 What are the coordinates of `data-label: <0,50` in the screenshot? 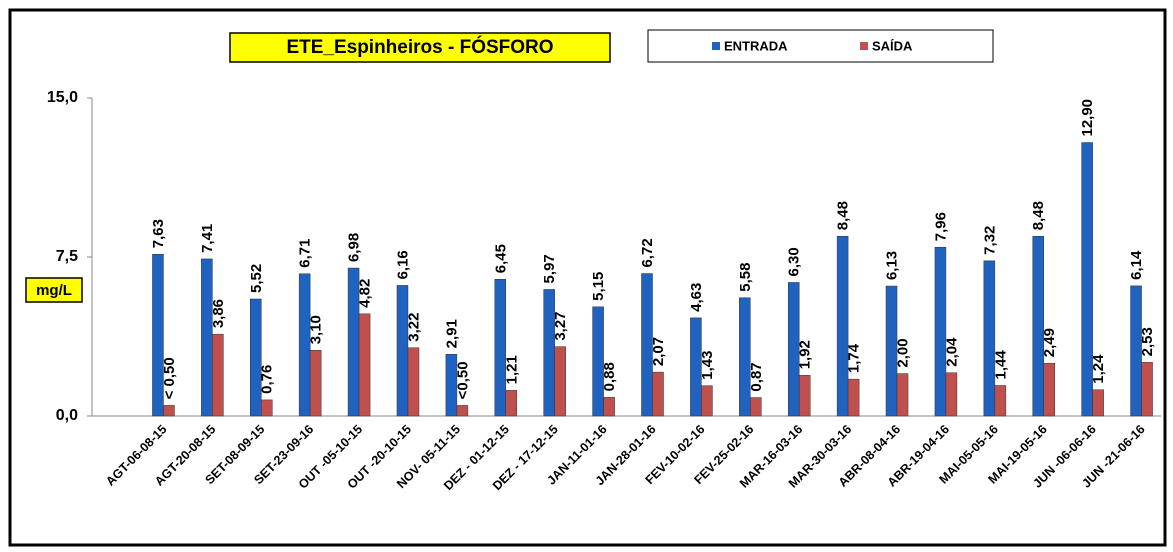 It's located at (462, 380).